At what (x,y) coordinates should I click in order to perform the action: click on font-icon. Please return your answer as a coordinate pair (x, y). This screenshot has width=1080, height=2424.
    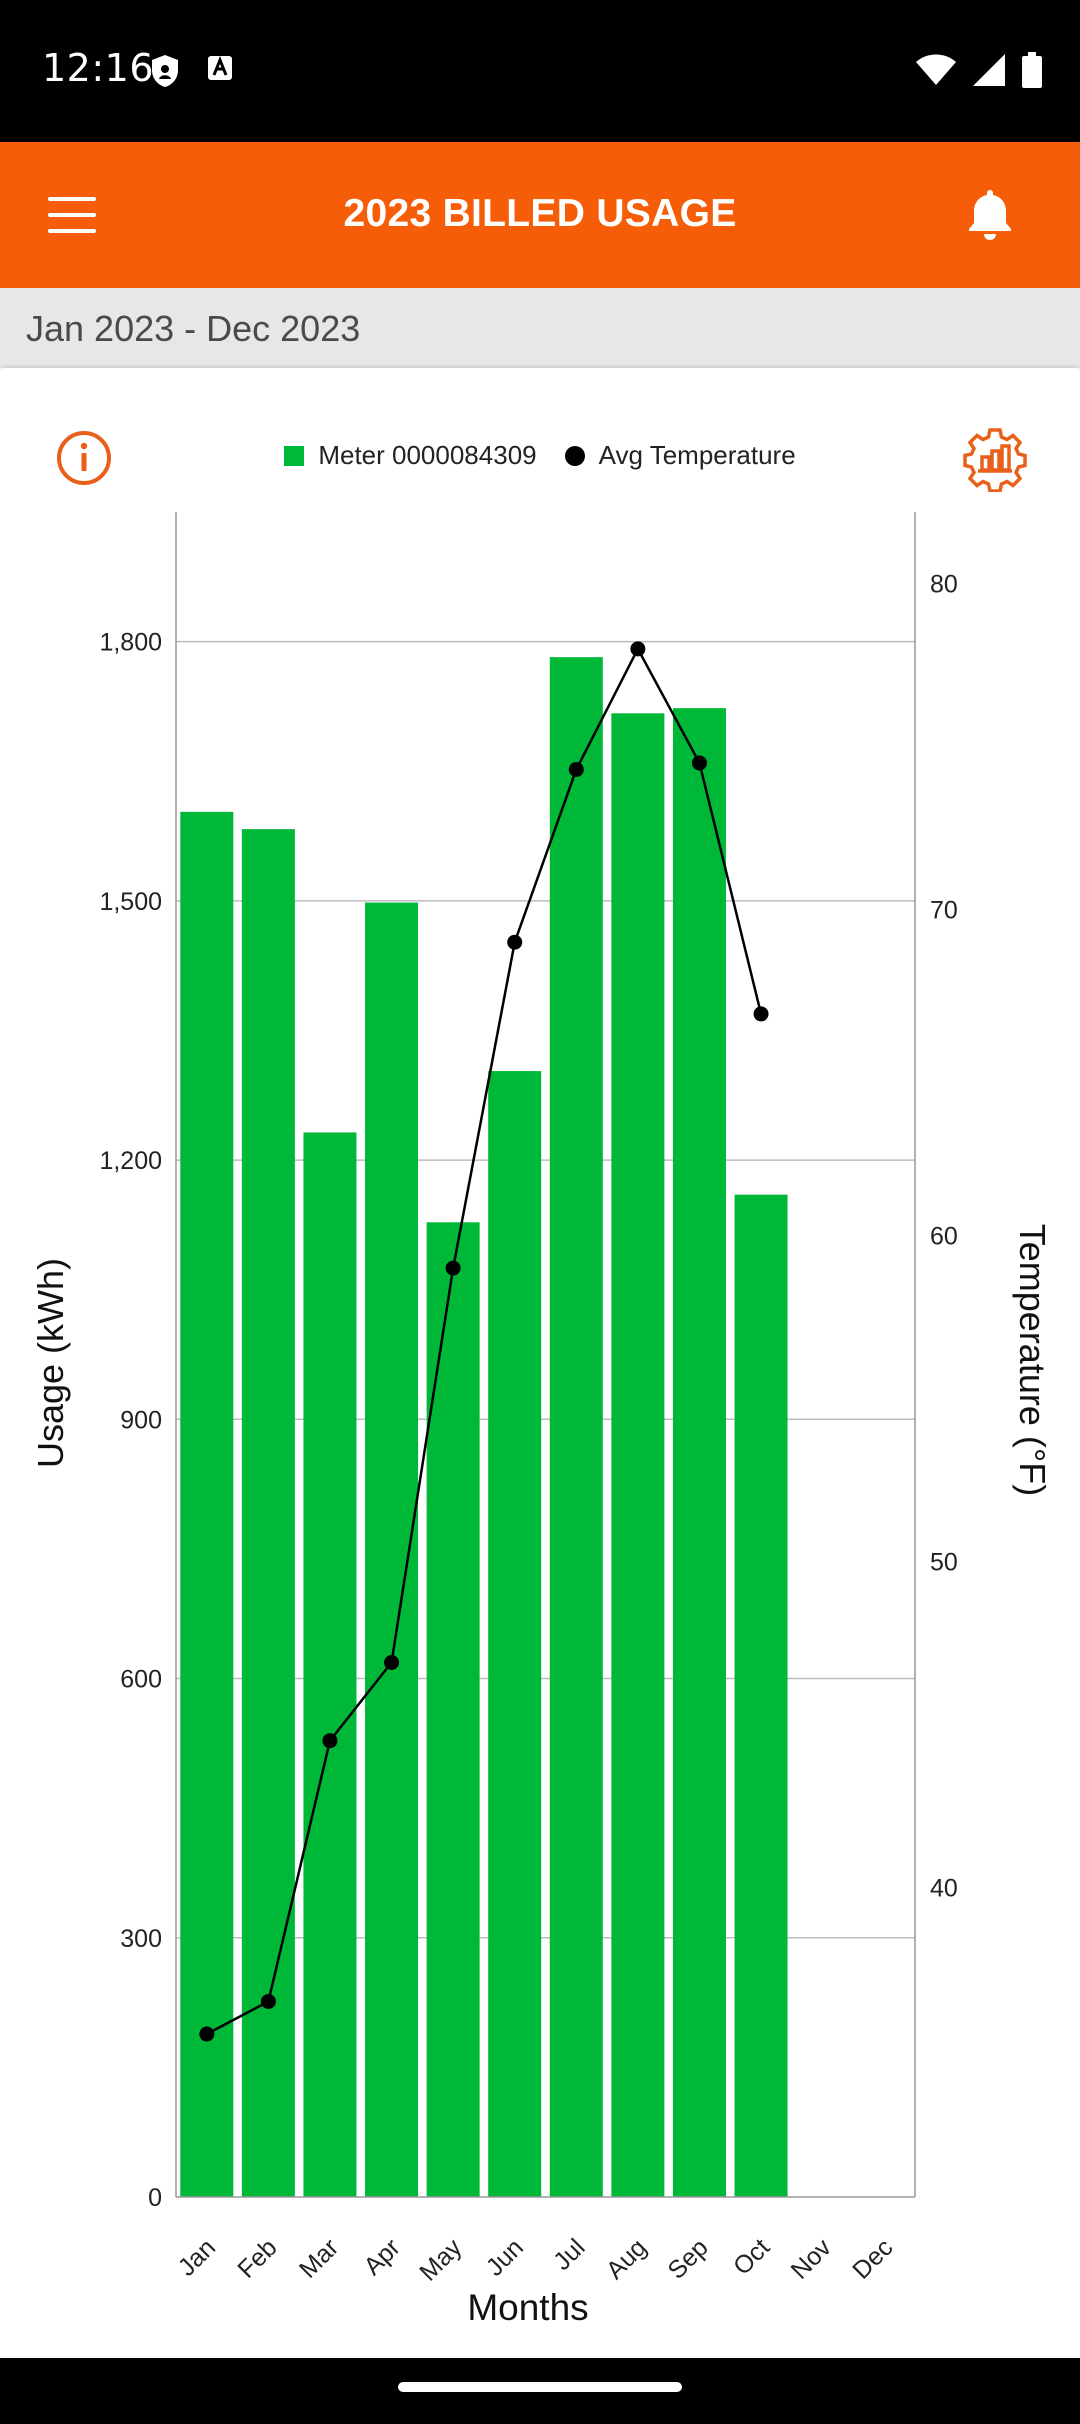
    Looking at the image, I should click on (220, 73).